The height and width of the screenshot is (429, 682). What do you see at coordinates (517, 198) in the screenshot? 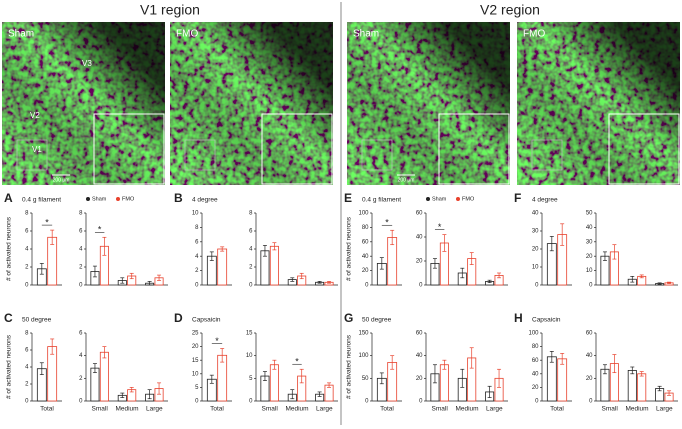
I see `panel-letter: F` at bounding box center [517, 198].